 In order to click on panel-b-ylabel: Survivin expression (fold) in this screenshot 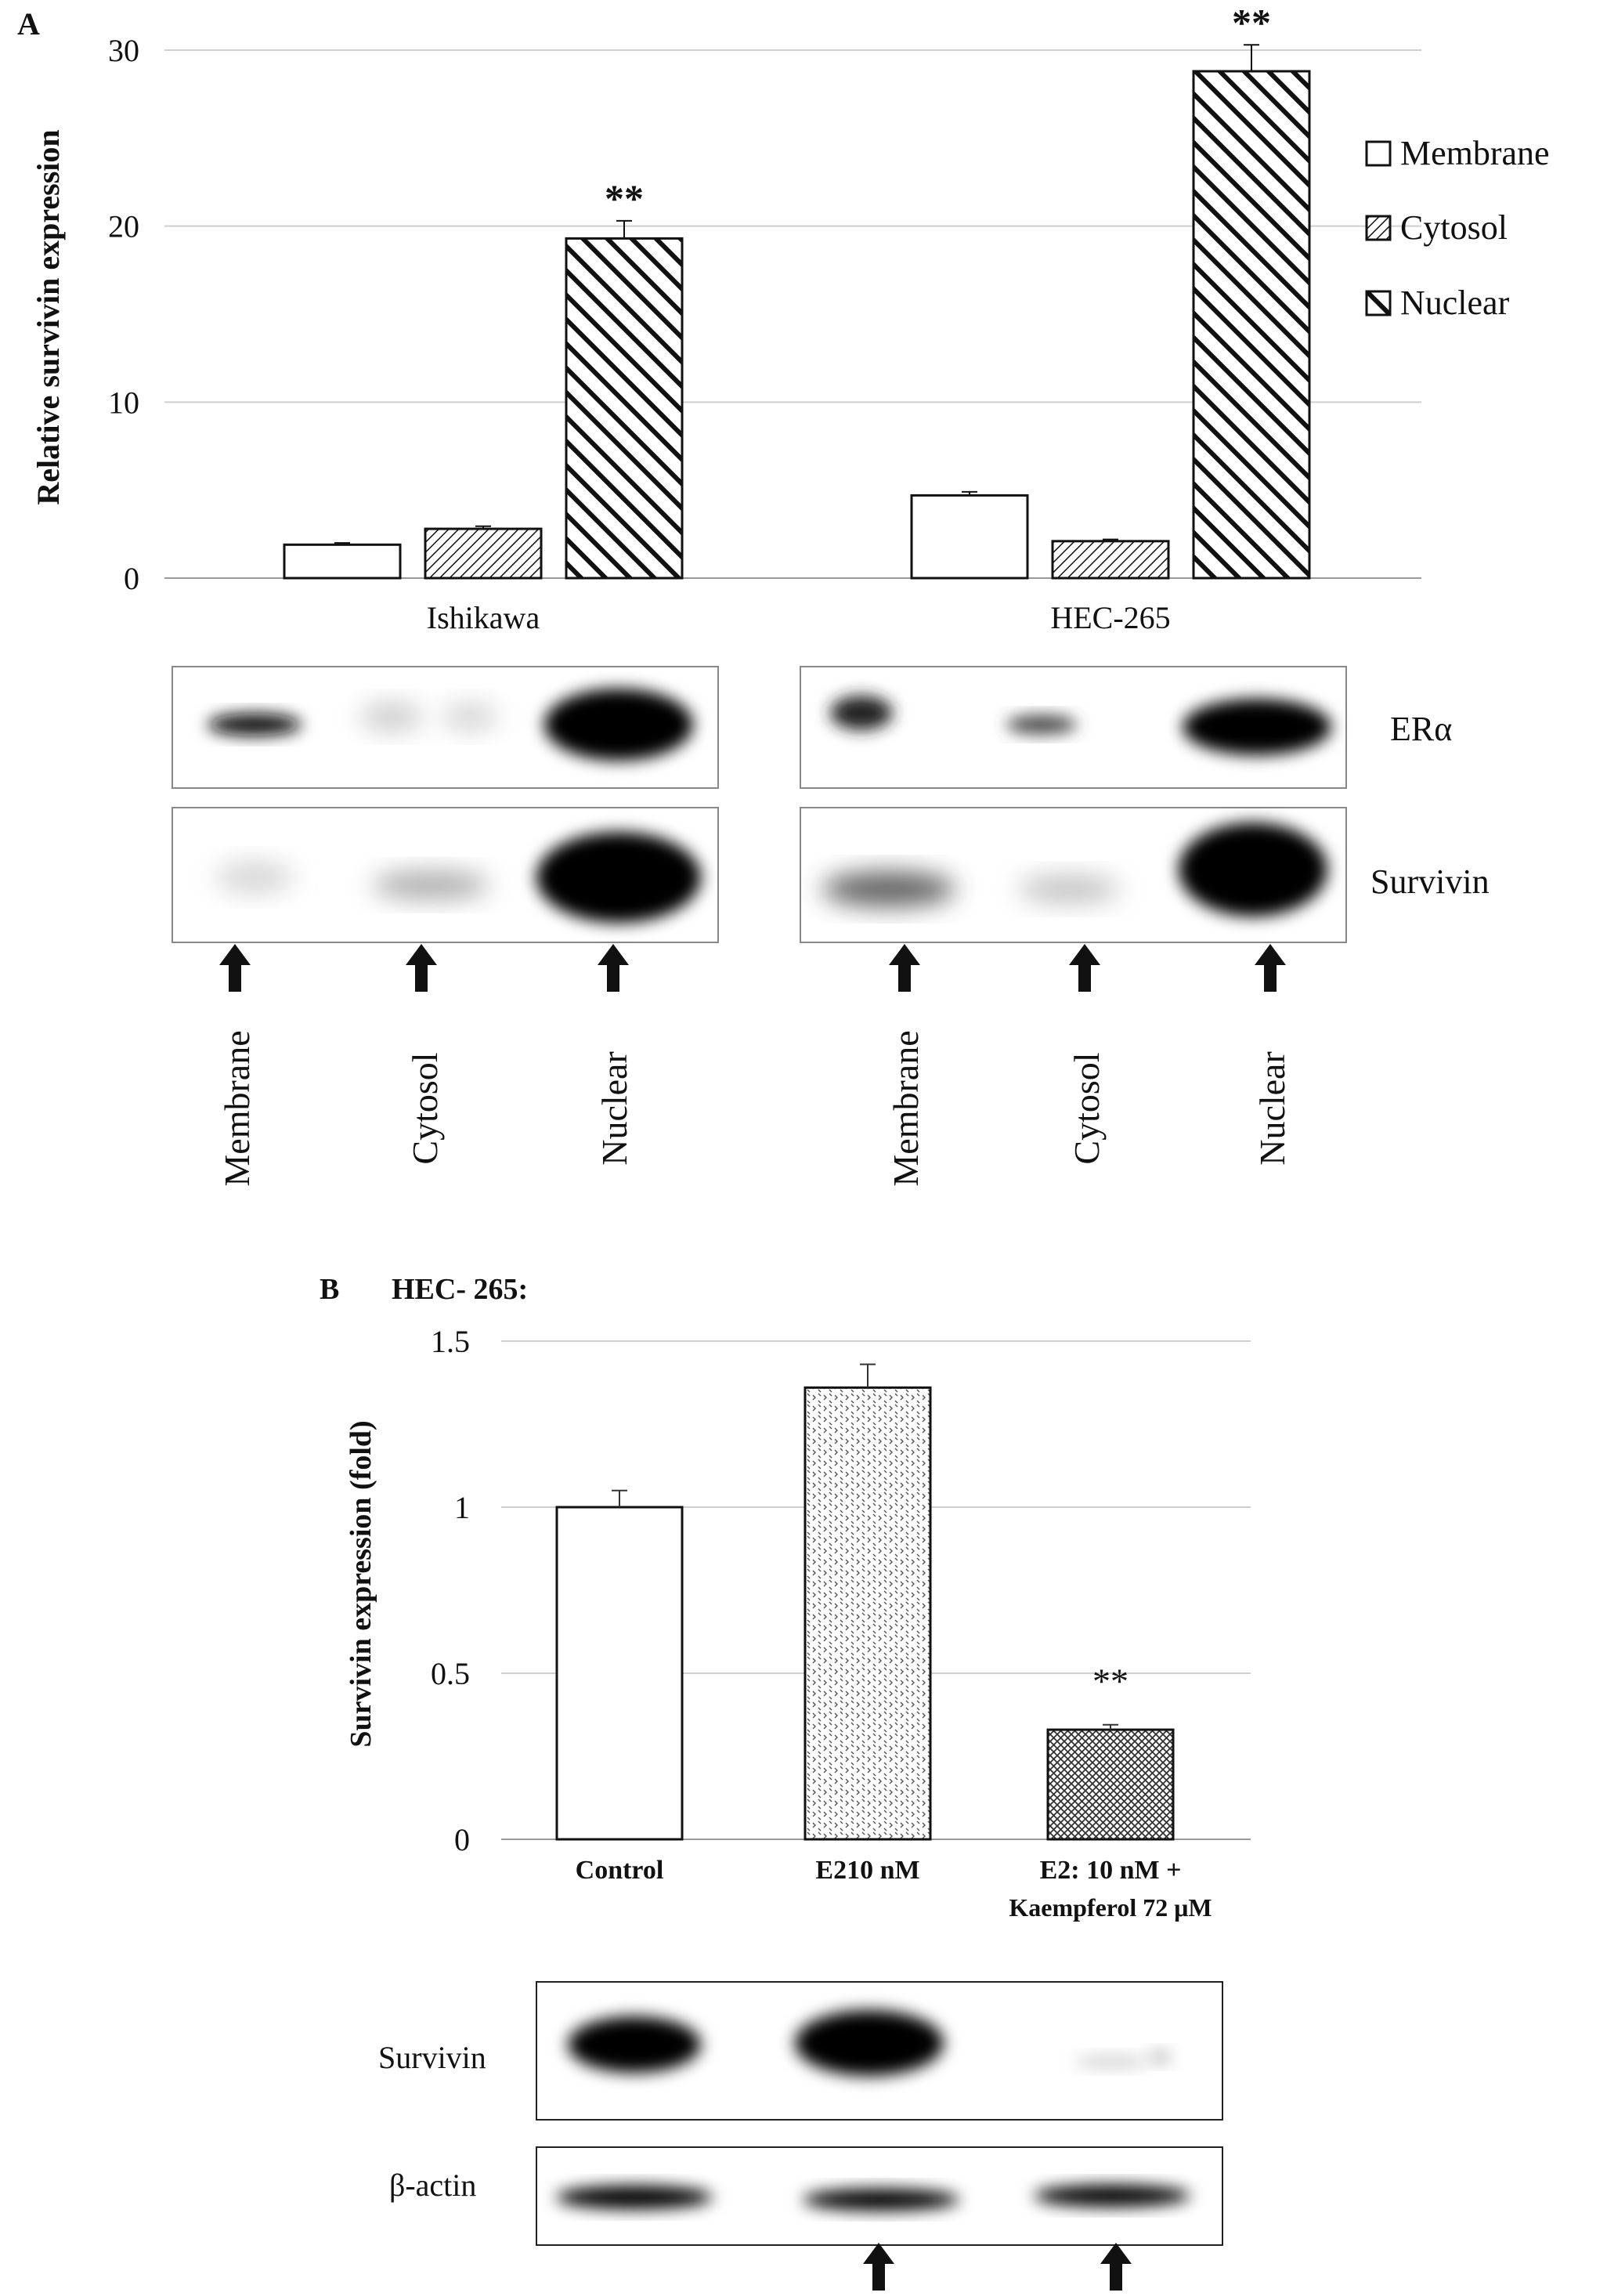, I will do `click(361, 1583)`.